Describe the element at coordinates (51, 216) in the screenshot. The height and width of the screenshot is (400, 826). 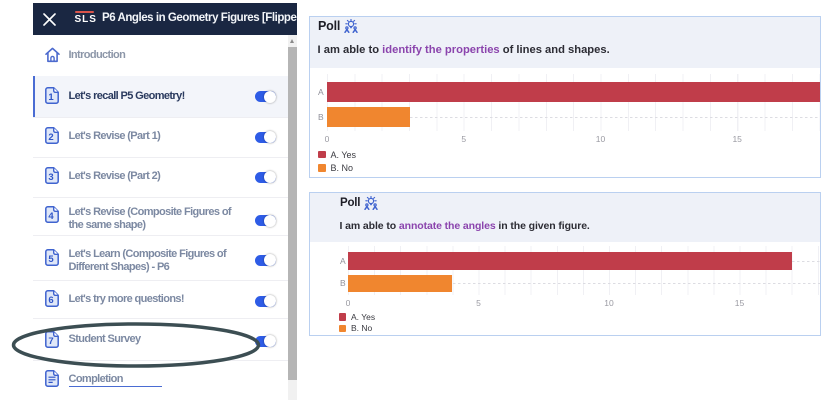
I see `svg-text: 4` at that location.